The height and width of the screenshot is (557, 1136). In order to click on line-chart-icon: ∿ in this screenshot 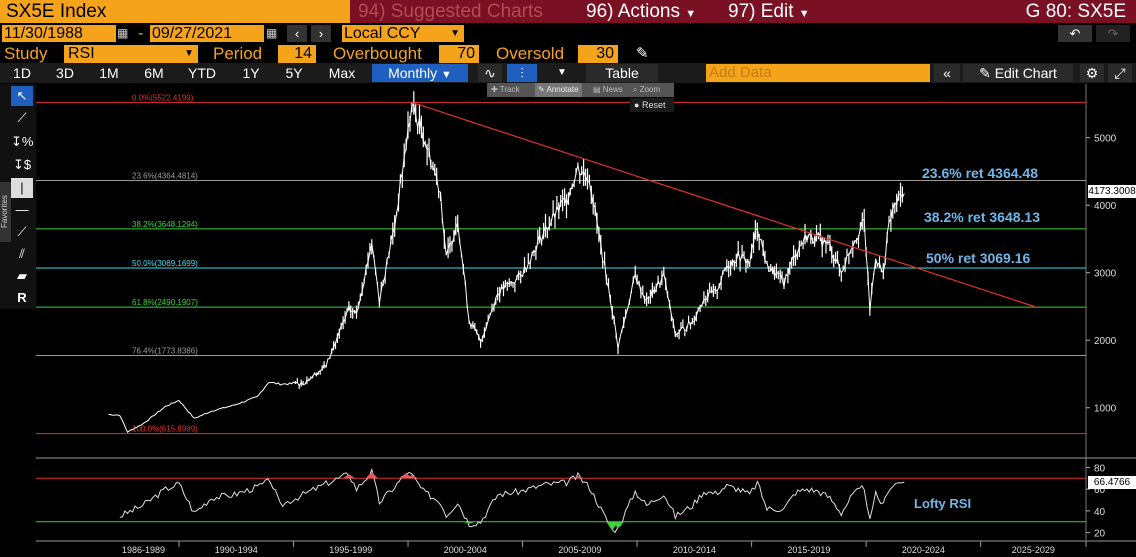, I will do `click(490, 73)`.